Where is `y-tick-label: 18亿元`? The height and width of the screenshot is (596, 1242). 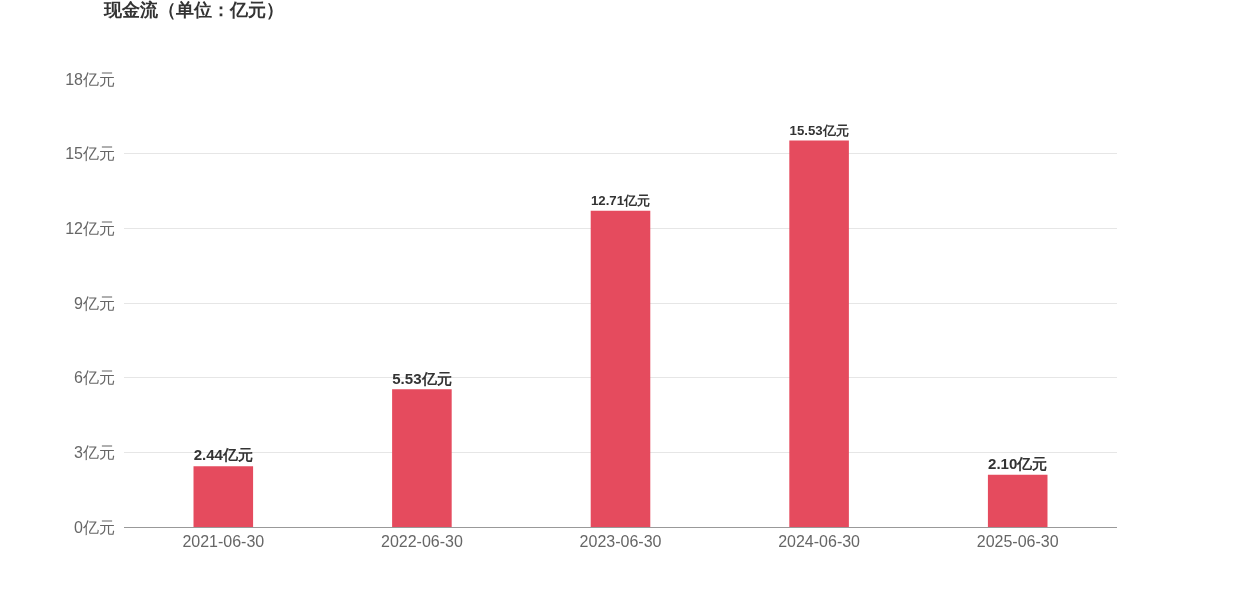
y-tick-label: 18亿元 is located at coordinates (90, 79).